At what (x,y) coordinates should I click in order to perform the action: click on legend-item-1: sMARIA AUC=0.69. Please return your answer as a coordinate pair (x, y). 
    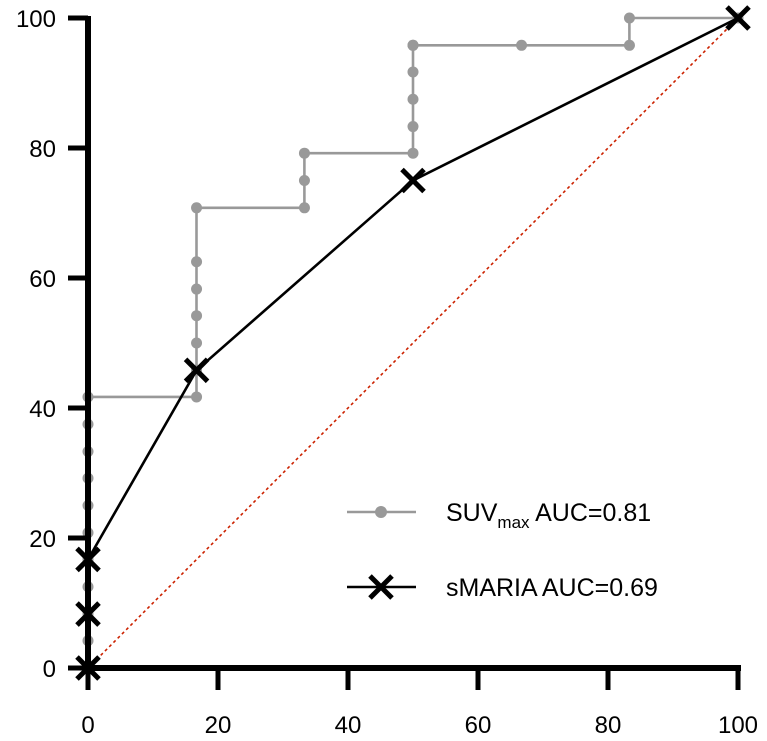
    Looking at the image, I should click on (502, 588).